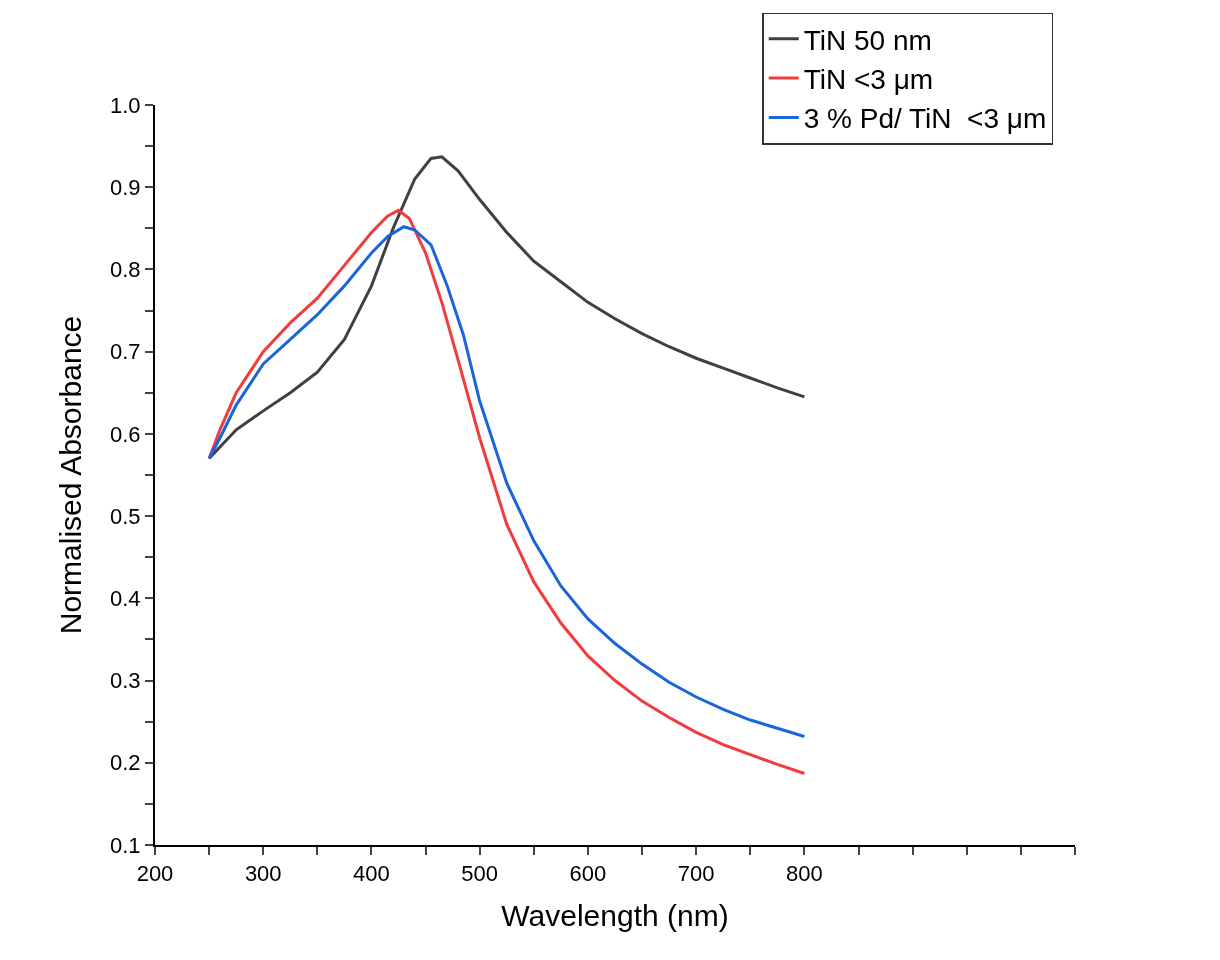  What do you see at coordinates (125, 516) in the screenshot?
I see `y-tick-label: 0.5` at bounding box center [125, 516].